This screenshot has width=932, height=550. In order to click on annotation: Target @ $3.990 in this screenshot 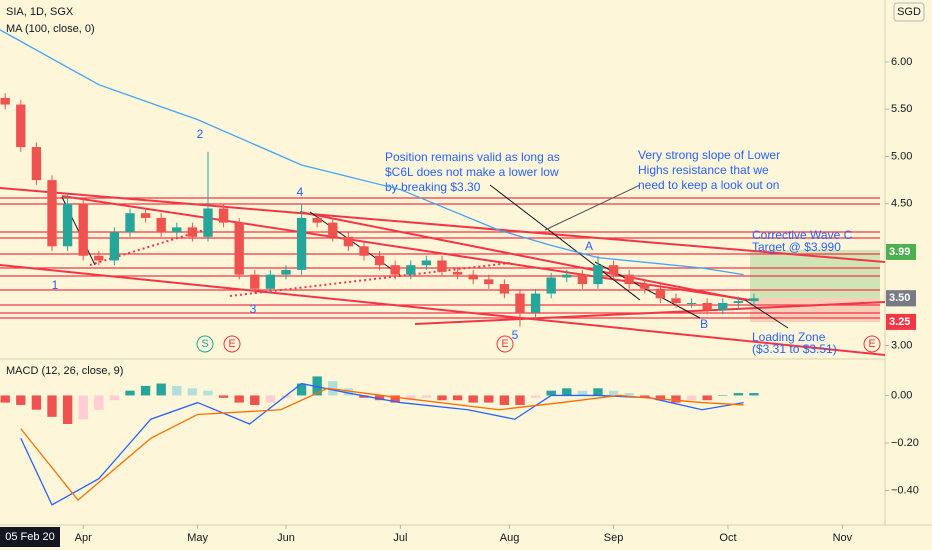, I will do `click(796, 247)`.